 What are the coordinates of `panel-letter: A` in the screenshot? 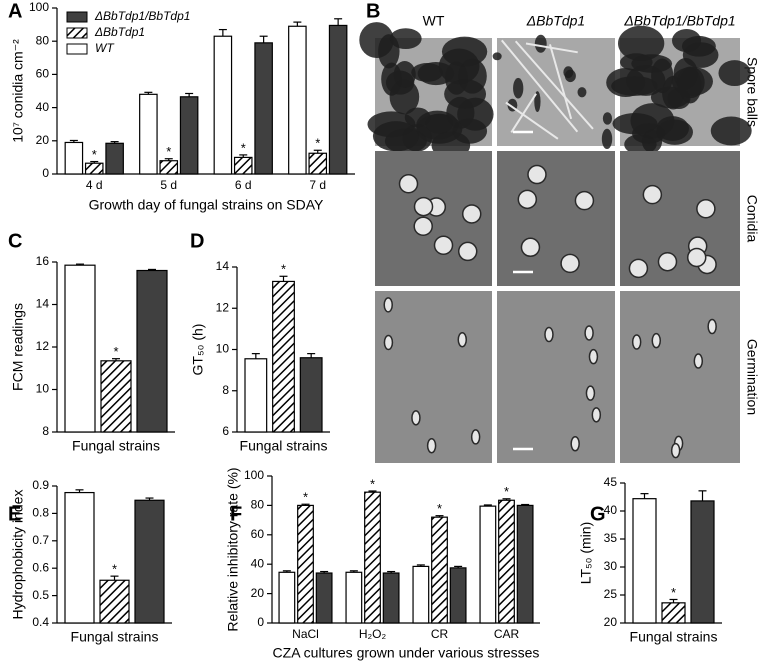 It's located at (15, 11).